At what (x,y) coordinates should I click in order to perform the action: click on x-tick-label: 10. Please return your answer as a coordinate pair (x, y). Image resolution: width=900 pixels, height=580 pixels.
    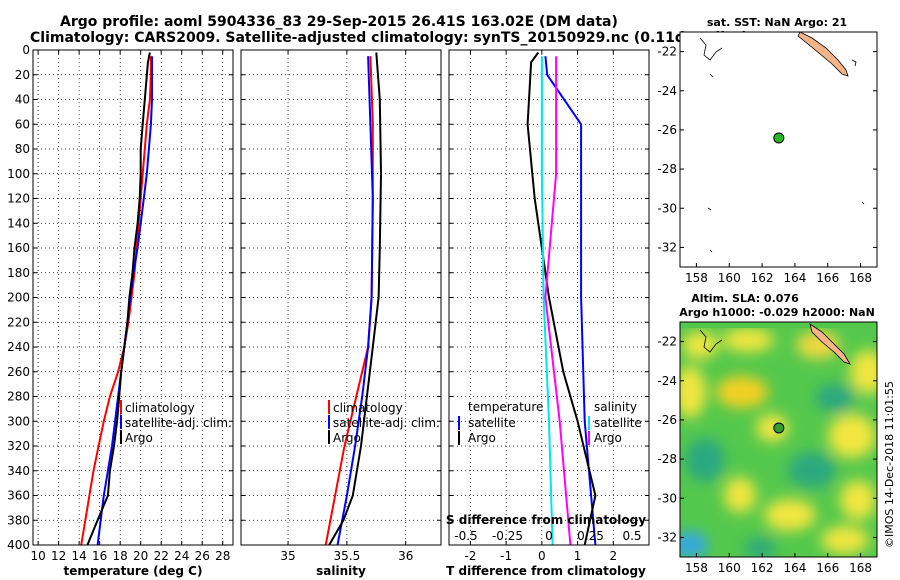
    Looking at the image, I should click on (37, 556).